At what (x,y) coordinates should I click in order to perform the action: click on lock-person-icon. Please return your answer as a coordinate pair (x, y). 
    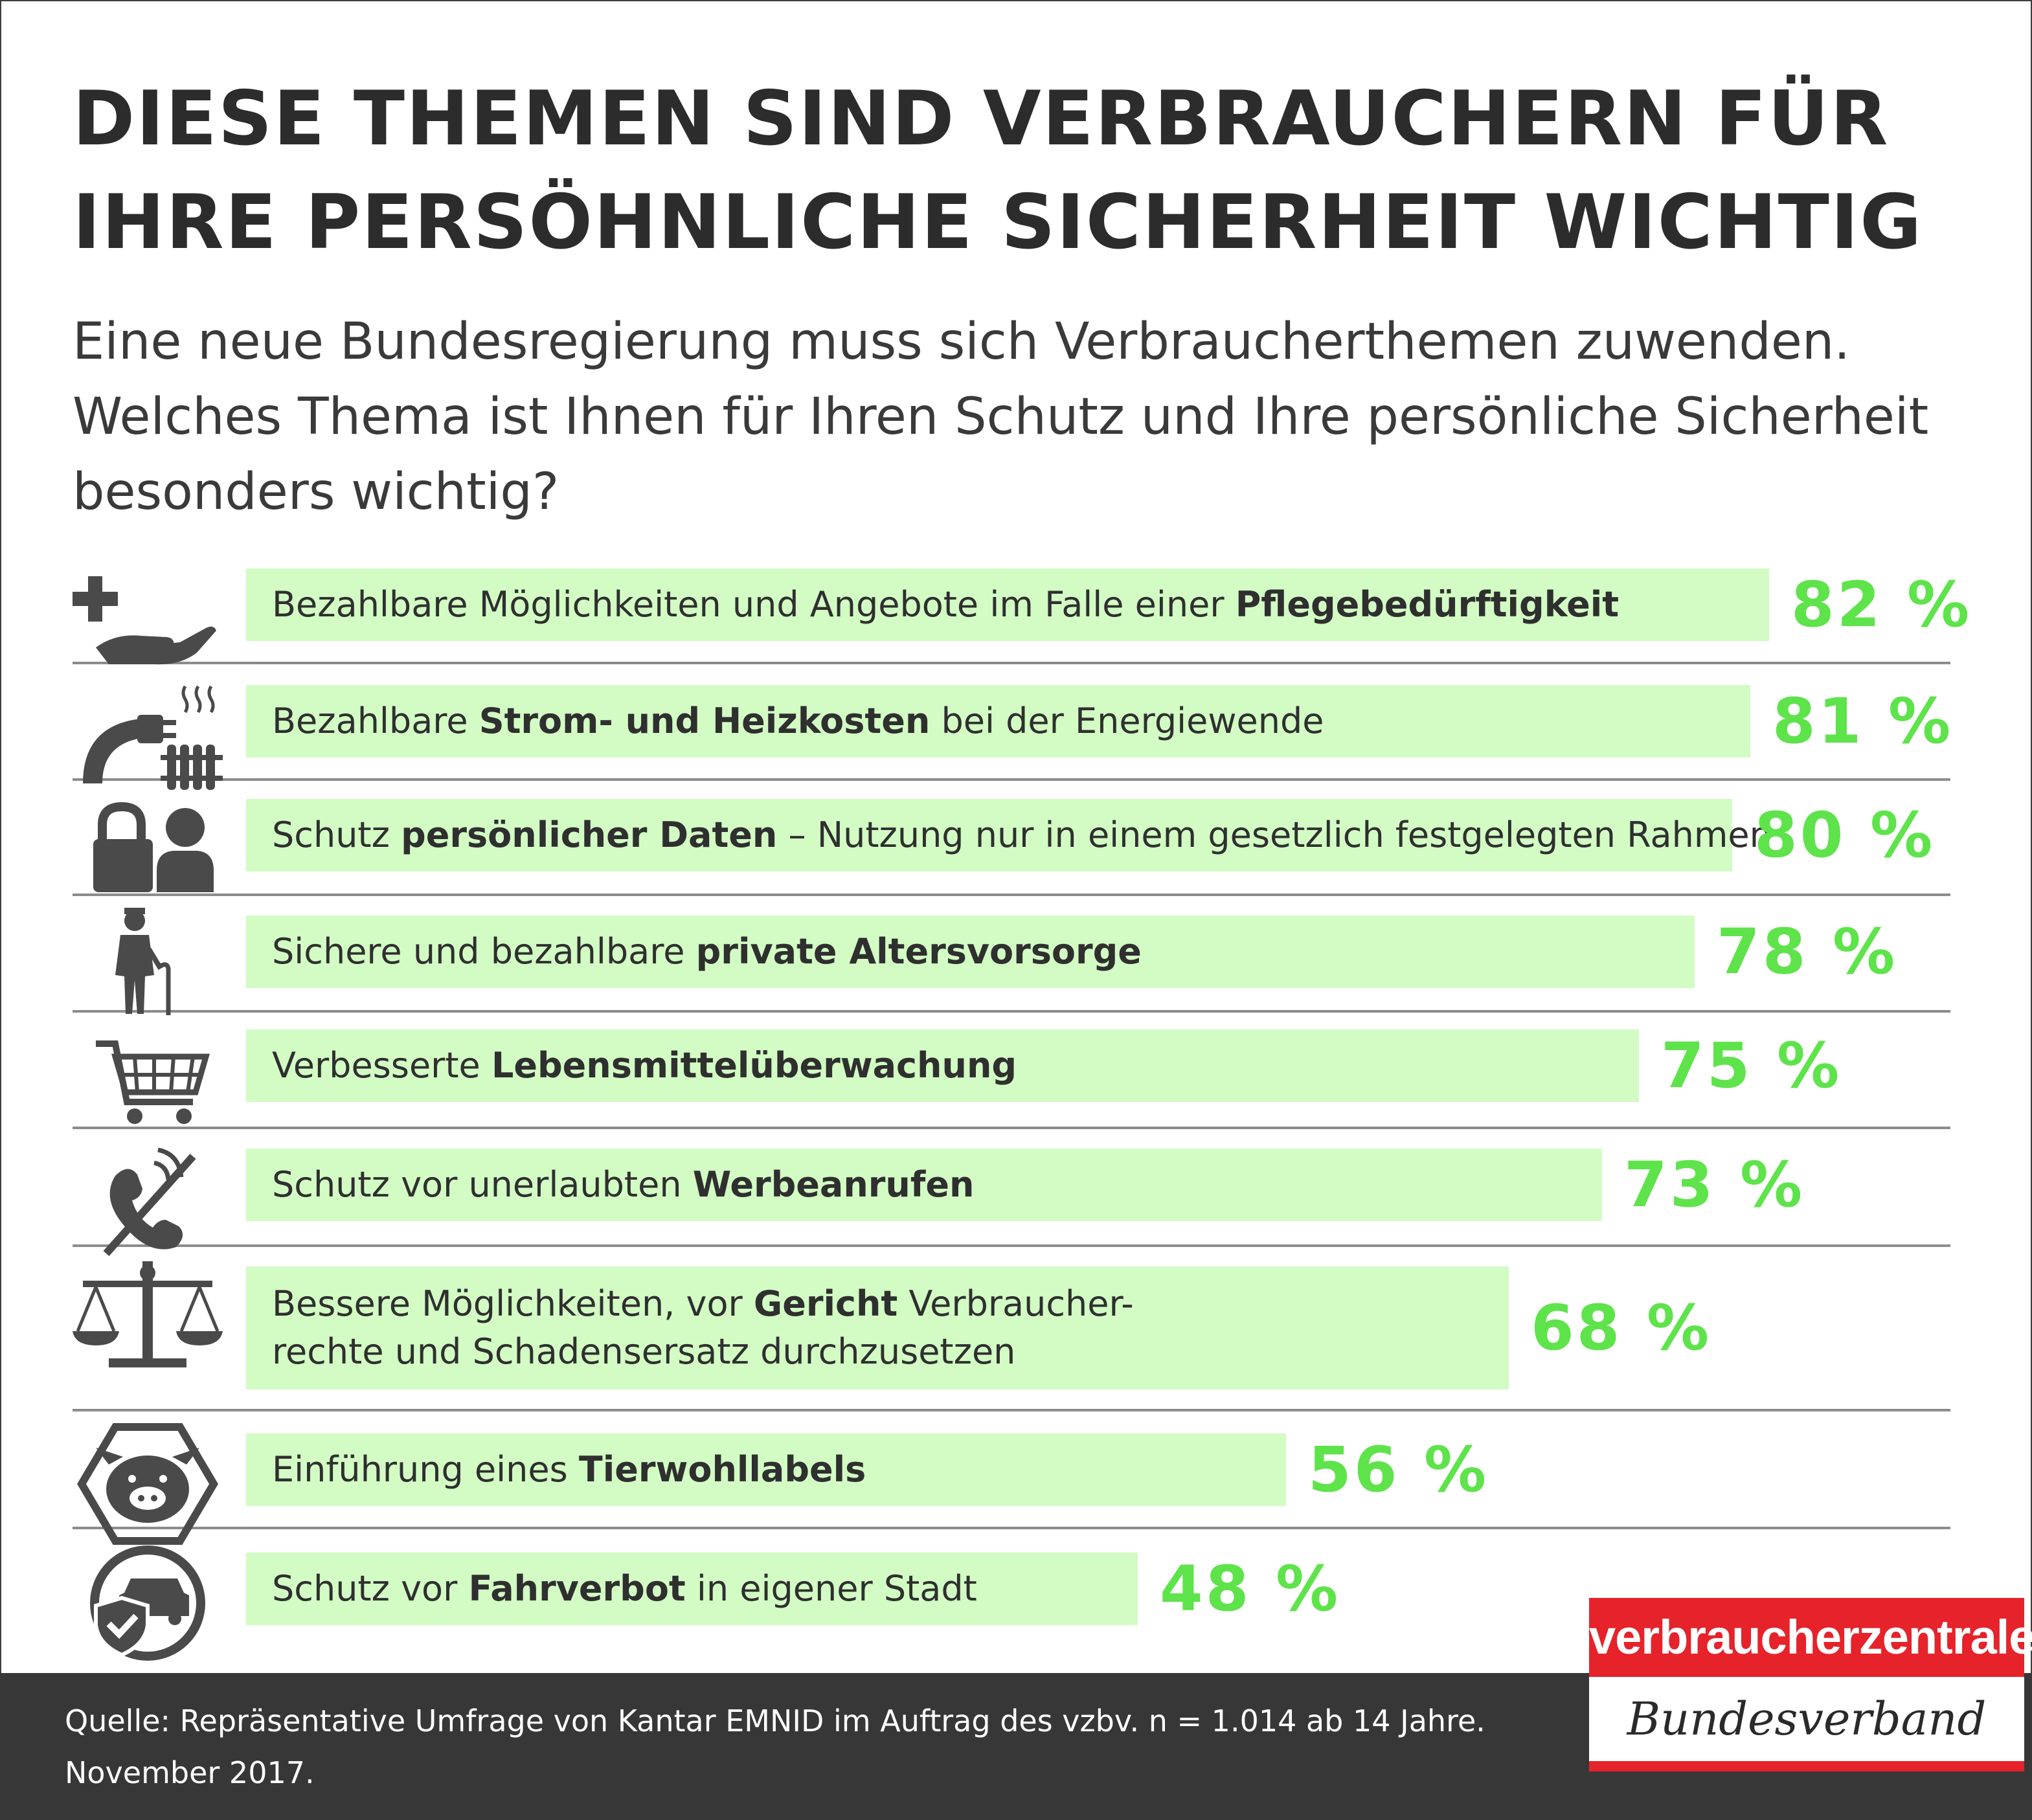
    Looking at the image, I should click on (147, 848).